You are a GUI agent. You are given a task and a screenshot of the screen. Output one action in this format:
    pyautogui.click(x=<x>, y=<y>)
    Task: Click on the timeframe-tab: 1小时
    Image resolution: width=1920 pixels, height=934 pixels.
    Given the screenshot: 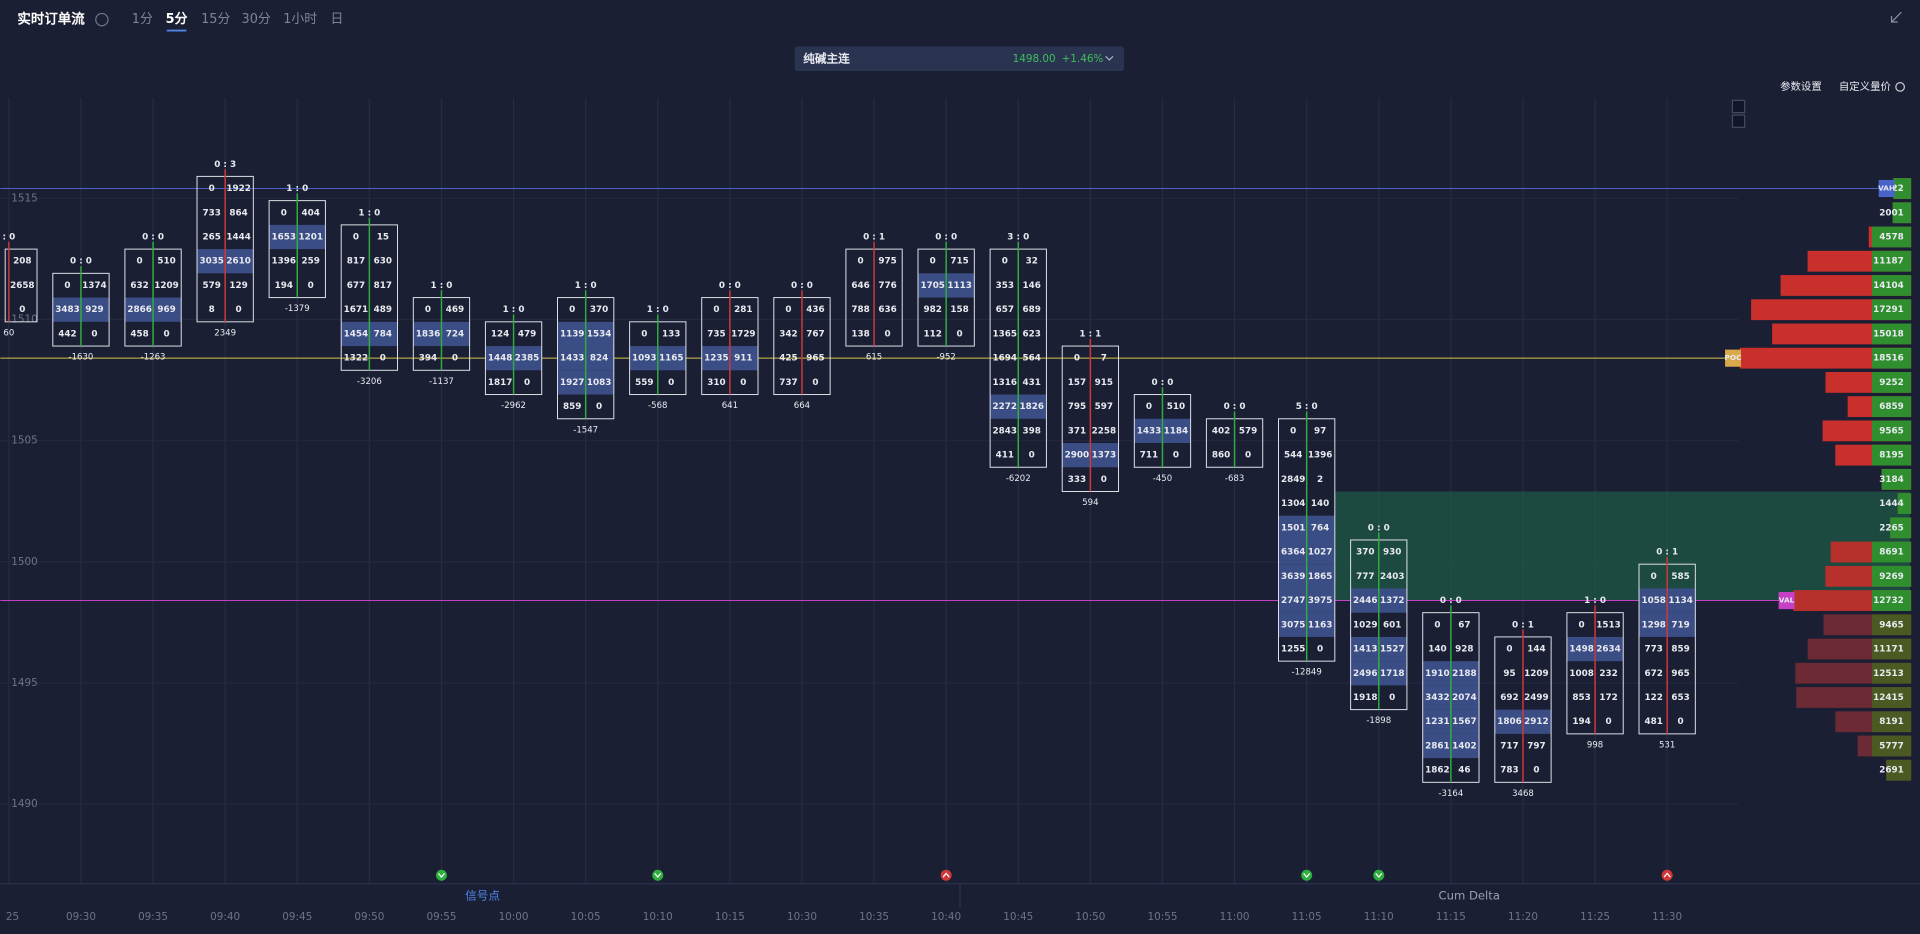 What is the action you would take?
    pyautogui.click(x=300, y=19)
    